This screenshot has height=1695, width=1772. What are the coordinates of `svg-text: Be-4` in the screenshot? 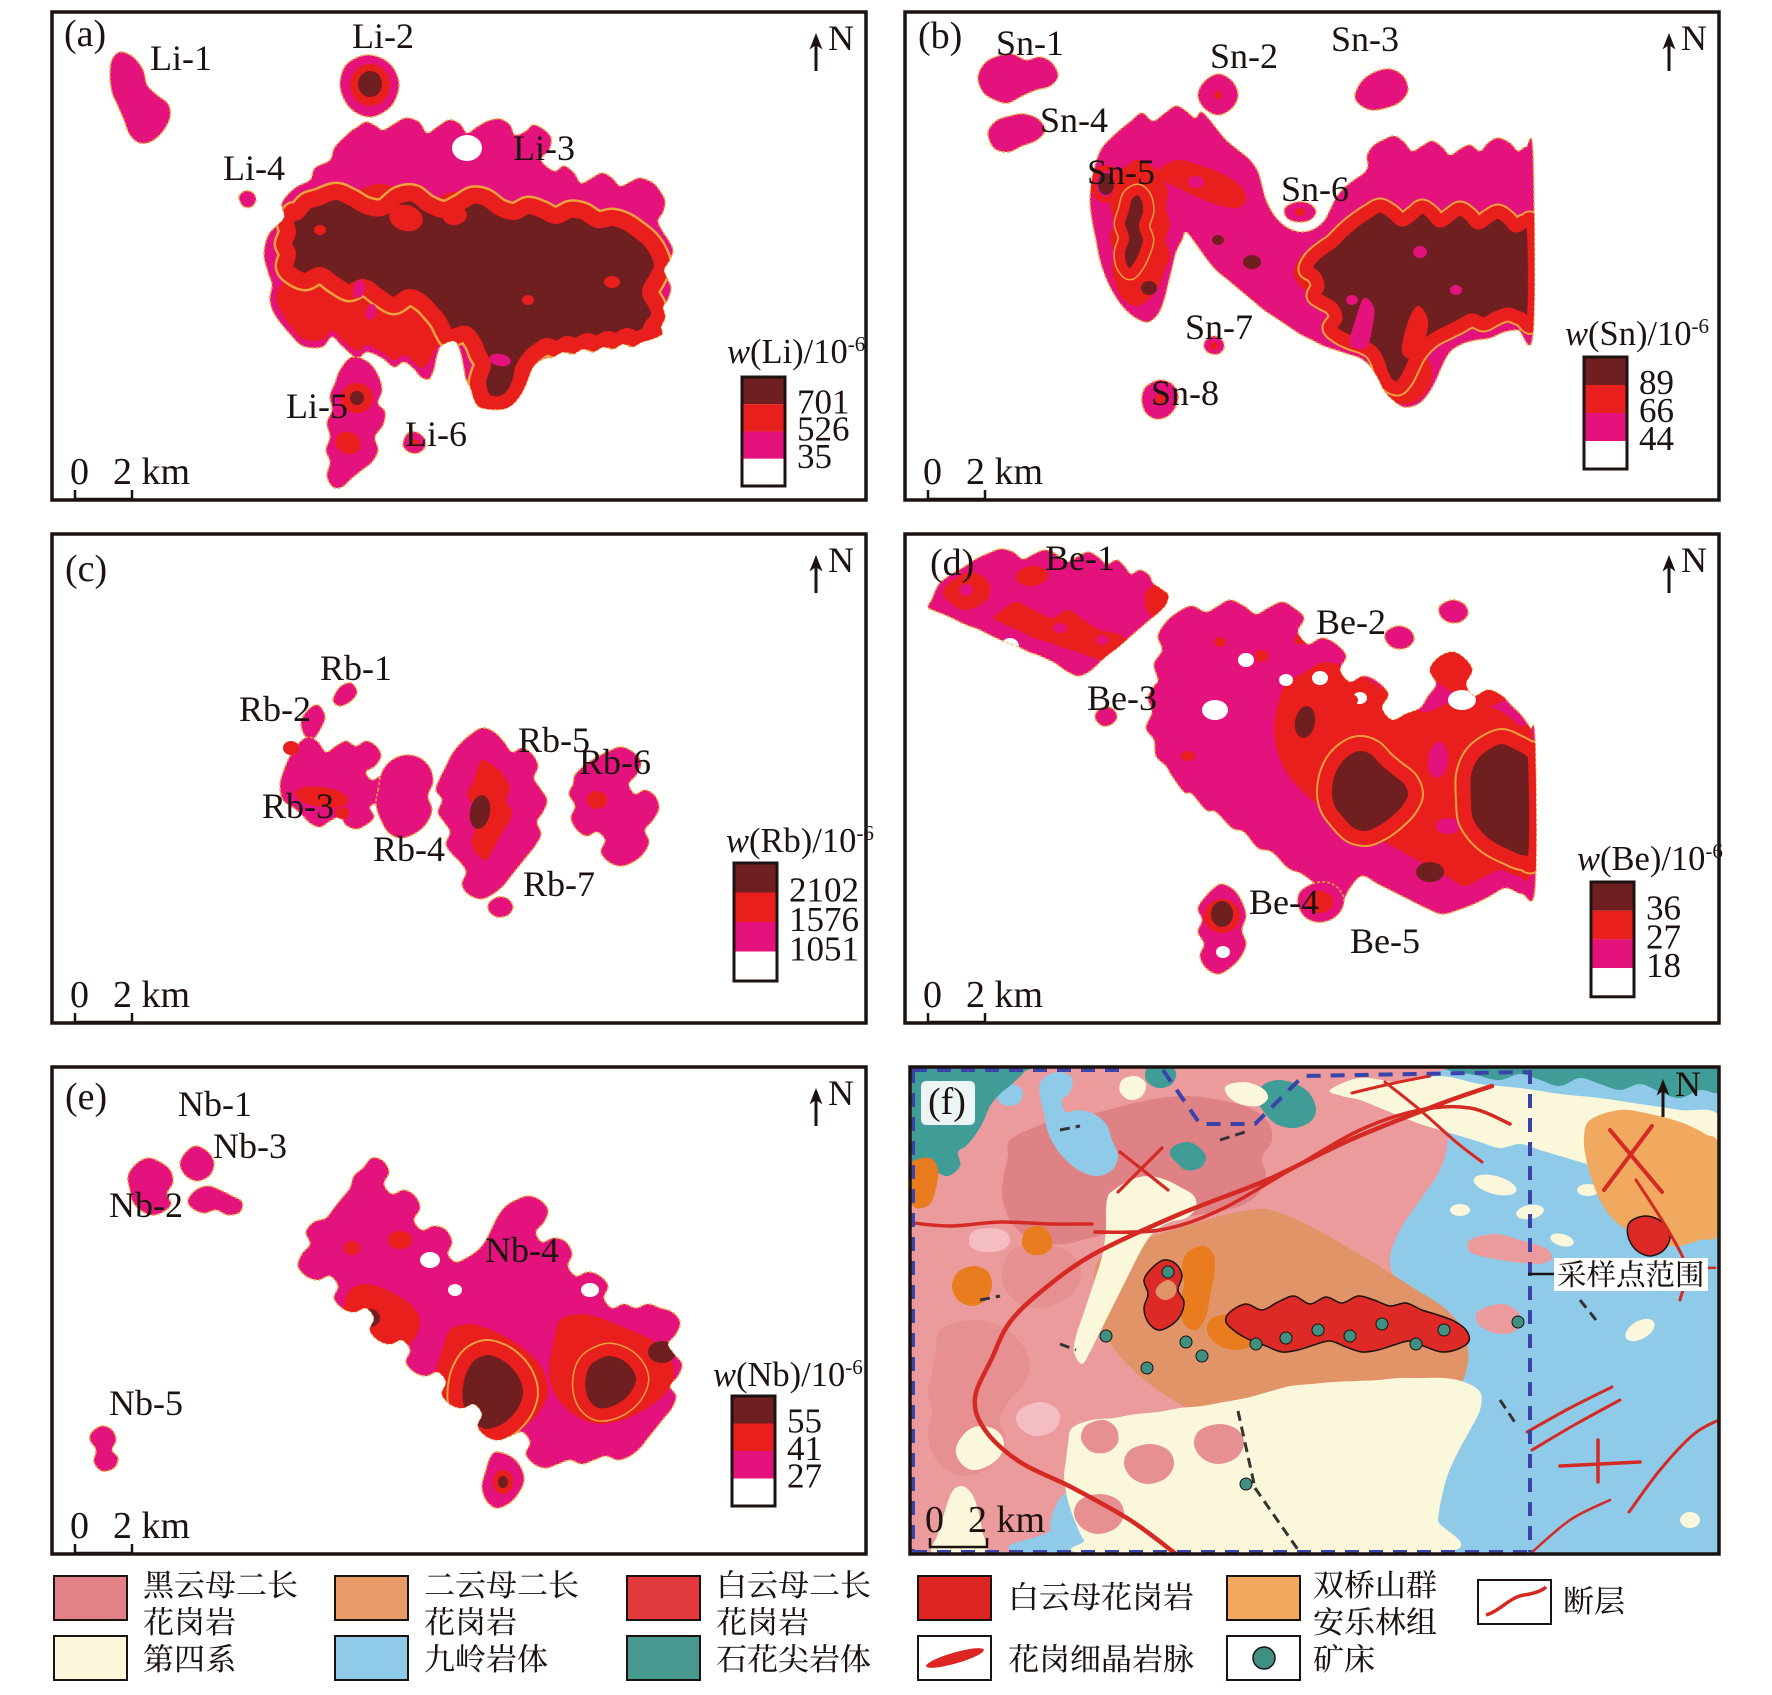 It's located at (1284, 902).